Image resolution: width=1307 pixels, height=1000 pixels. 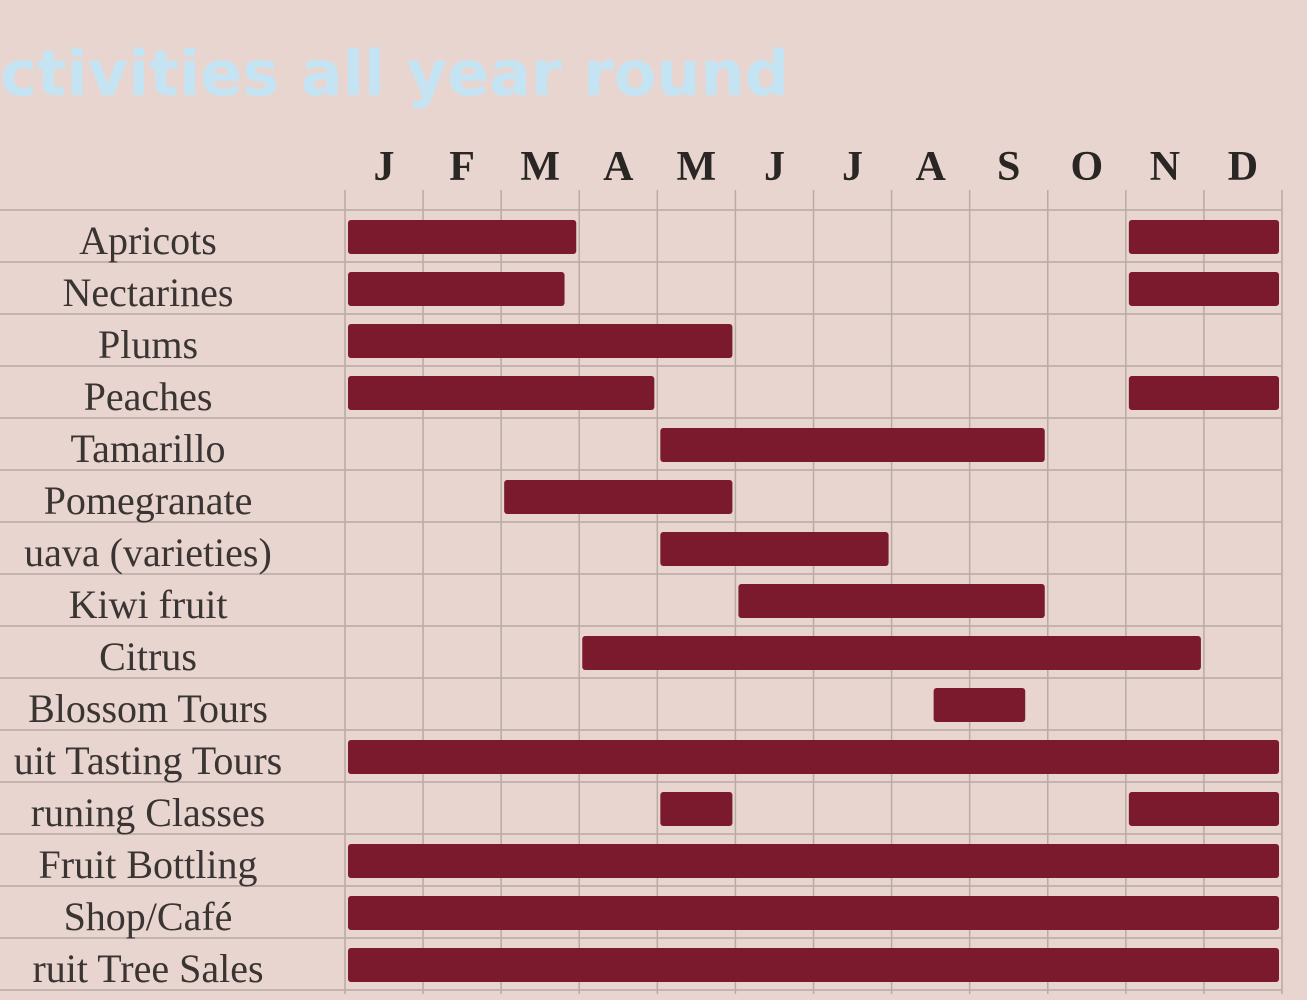 I want to click on y-tick-label: Plums, so click(x=148, y=344).